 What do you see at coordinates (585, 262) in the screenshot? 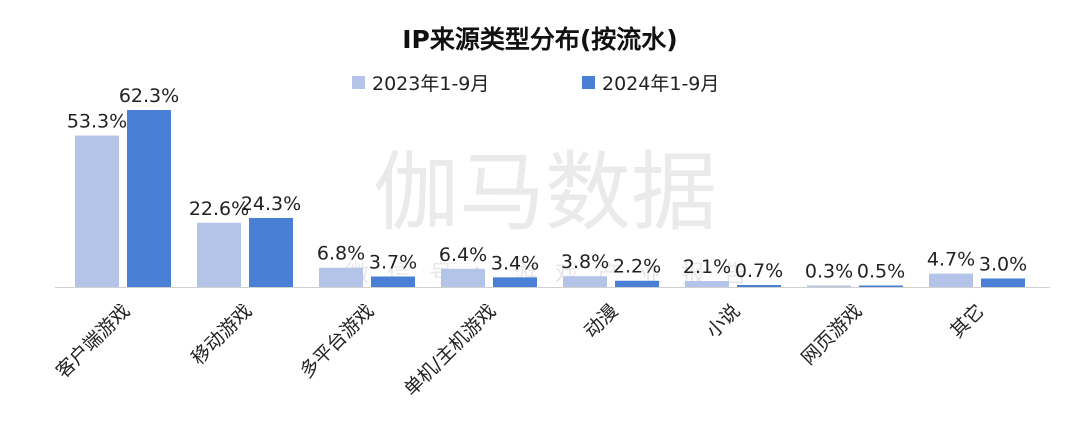
I see `data-label-2023-4: 3.8%` at bounding box center [585, 262].